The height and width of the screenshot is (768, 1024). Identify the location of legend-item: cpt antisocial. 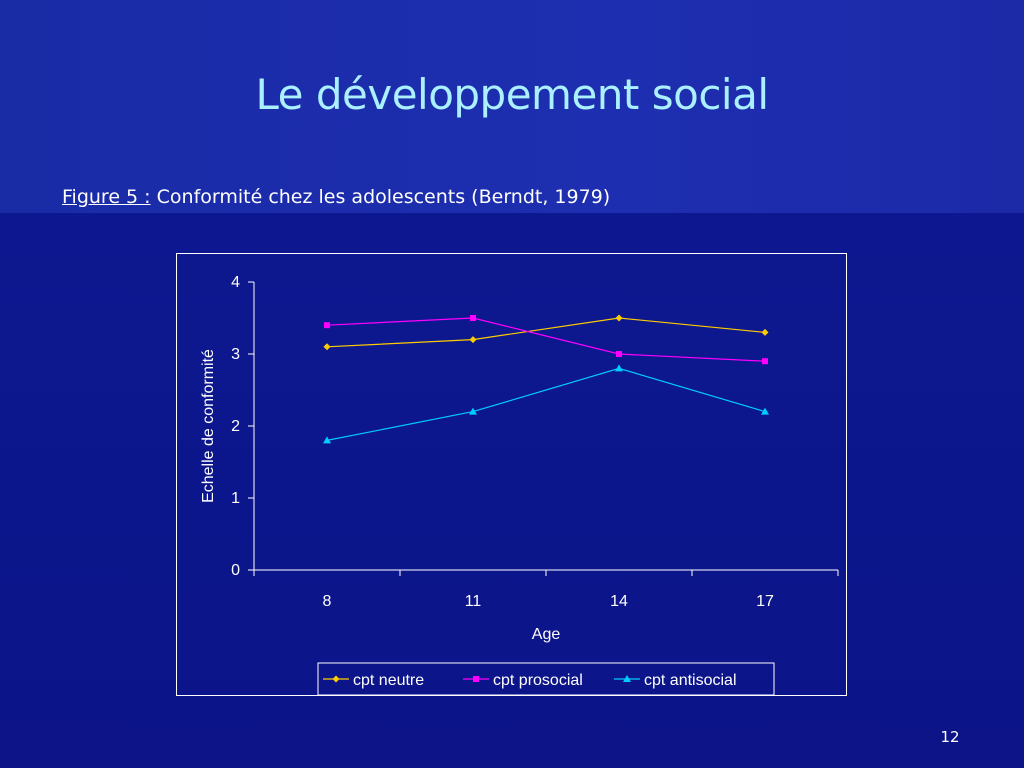
(675, 680).